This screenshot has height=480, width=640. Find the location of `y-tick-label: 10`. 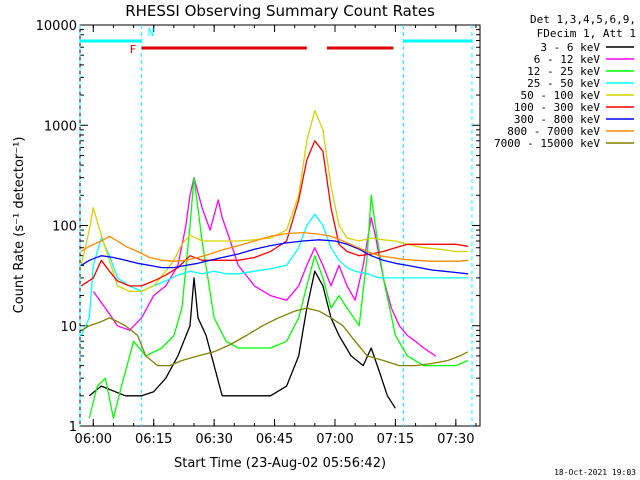

y-tick-label: 10 is located at coordinates (68, 327).